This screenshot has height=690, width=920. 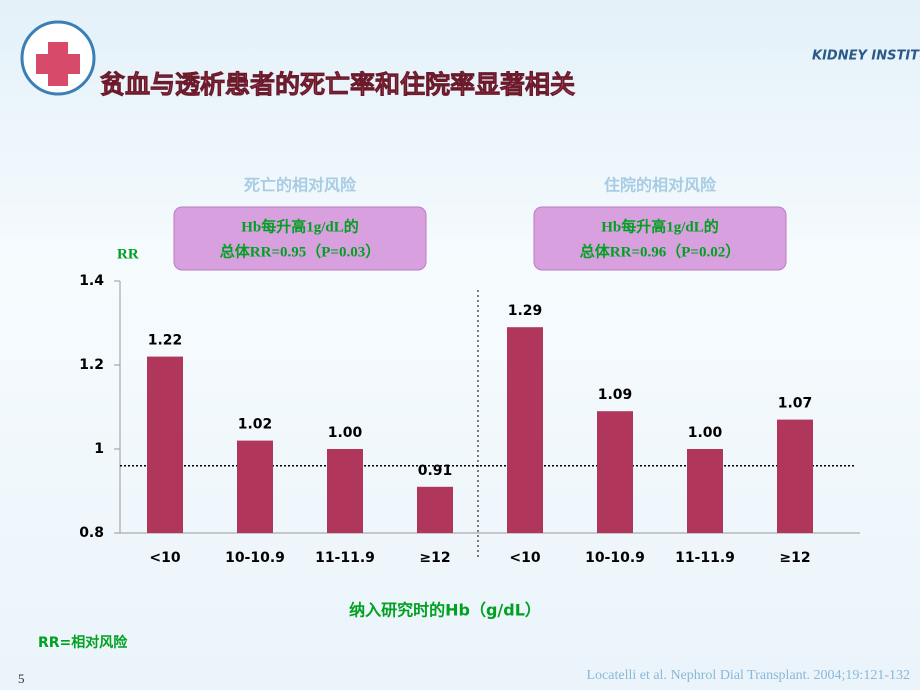 I want to click on page-number: 5, so click(x=21, y=678).